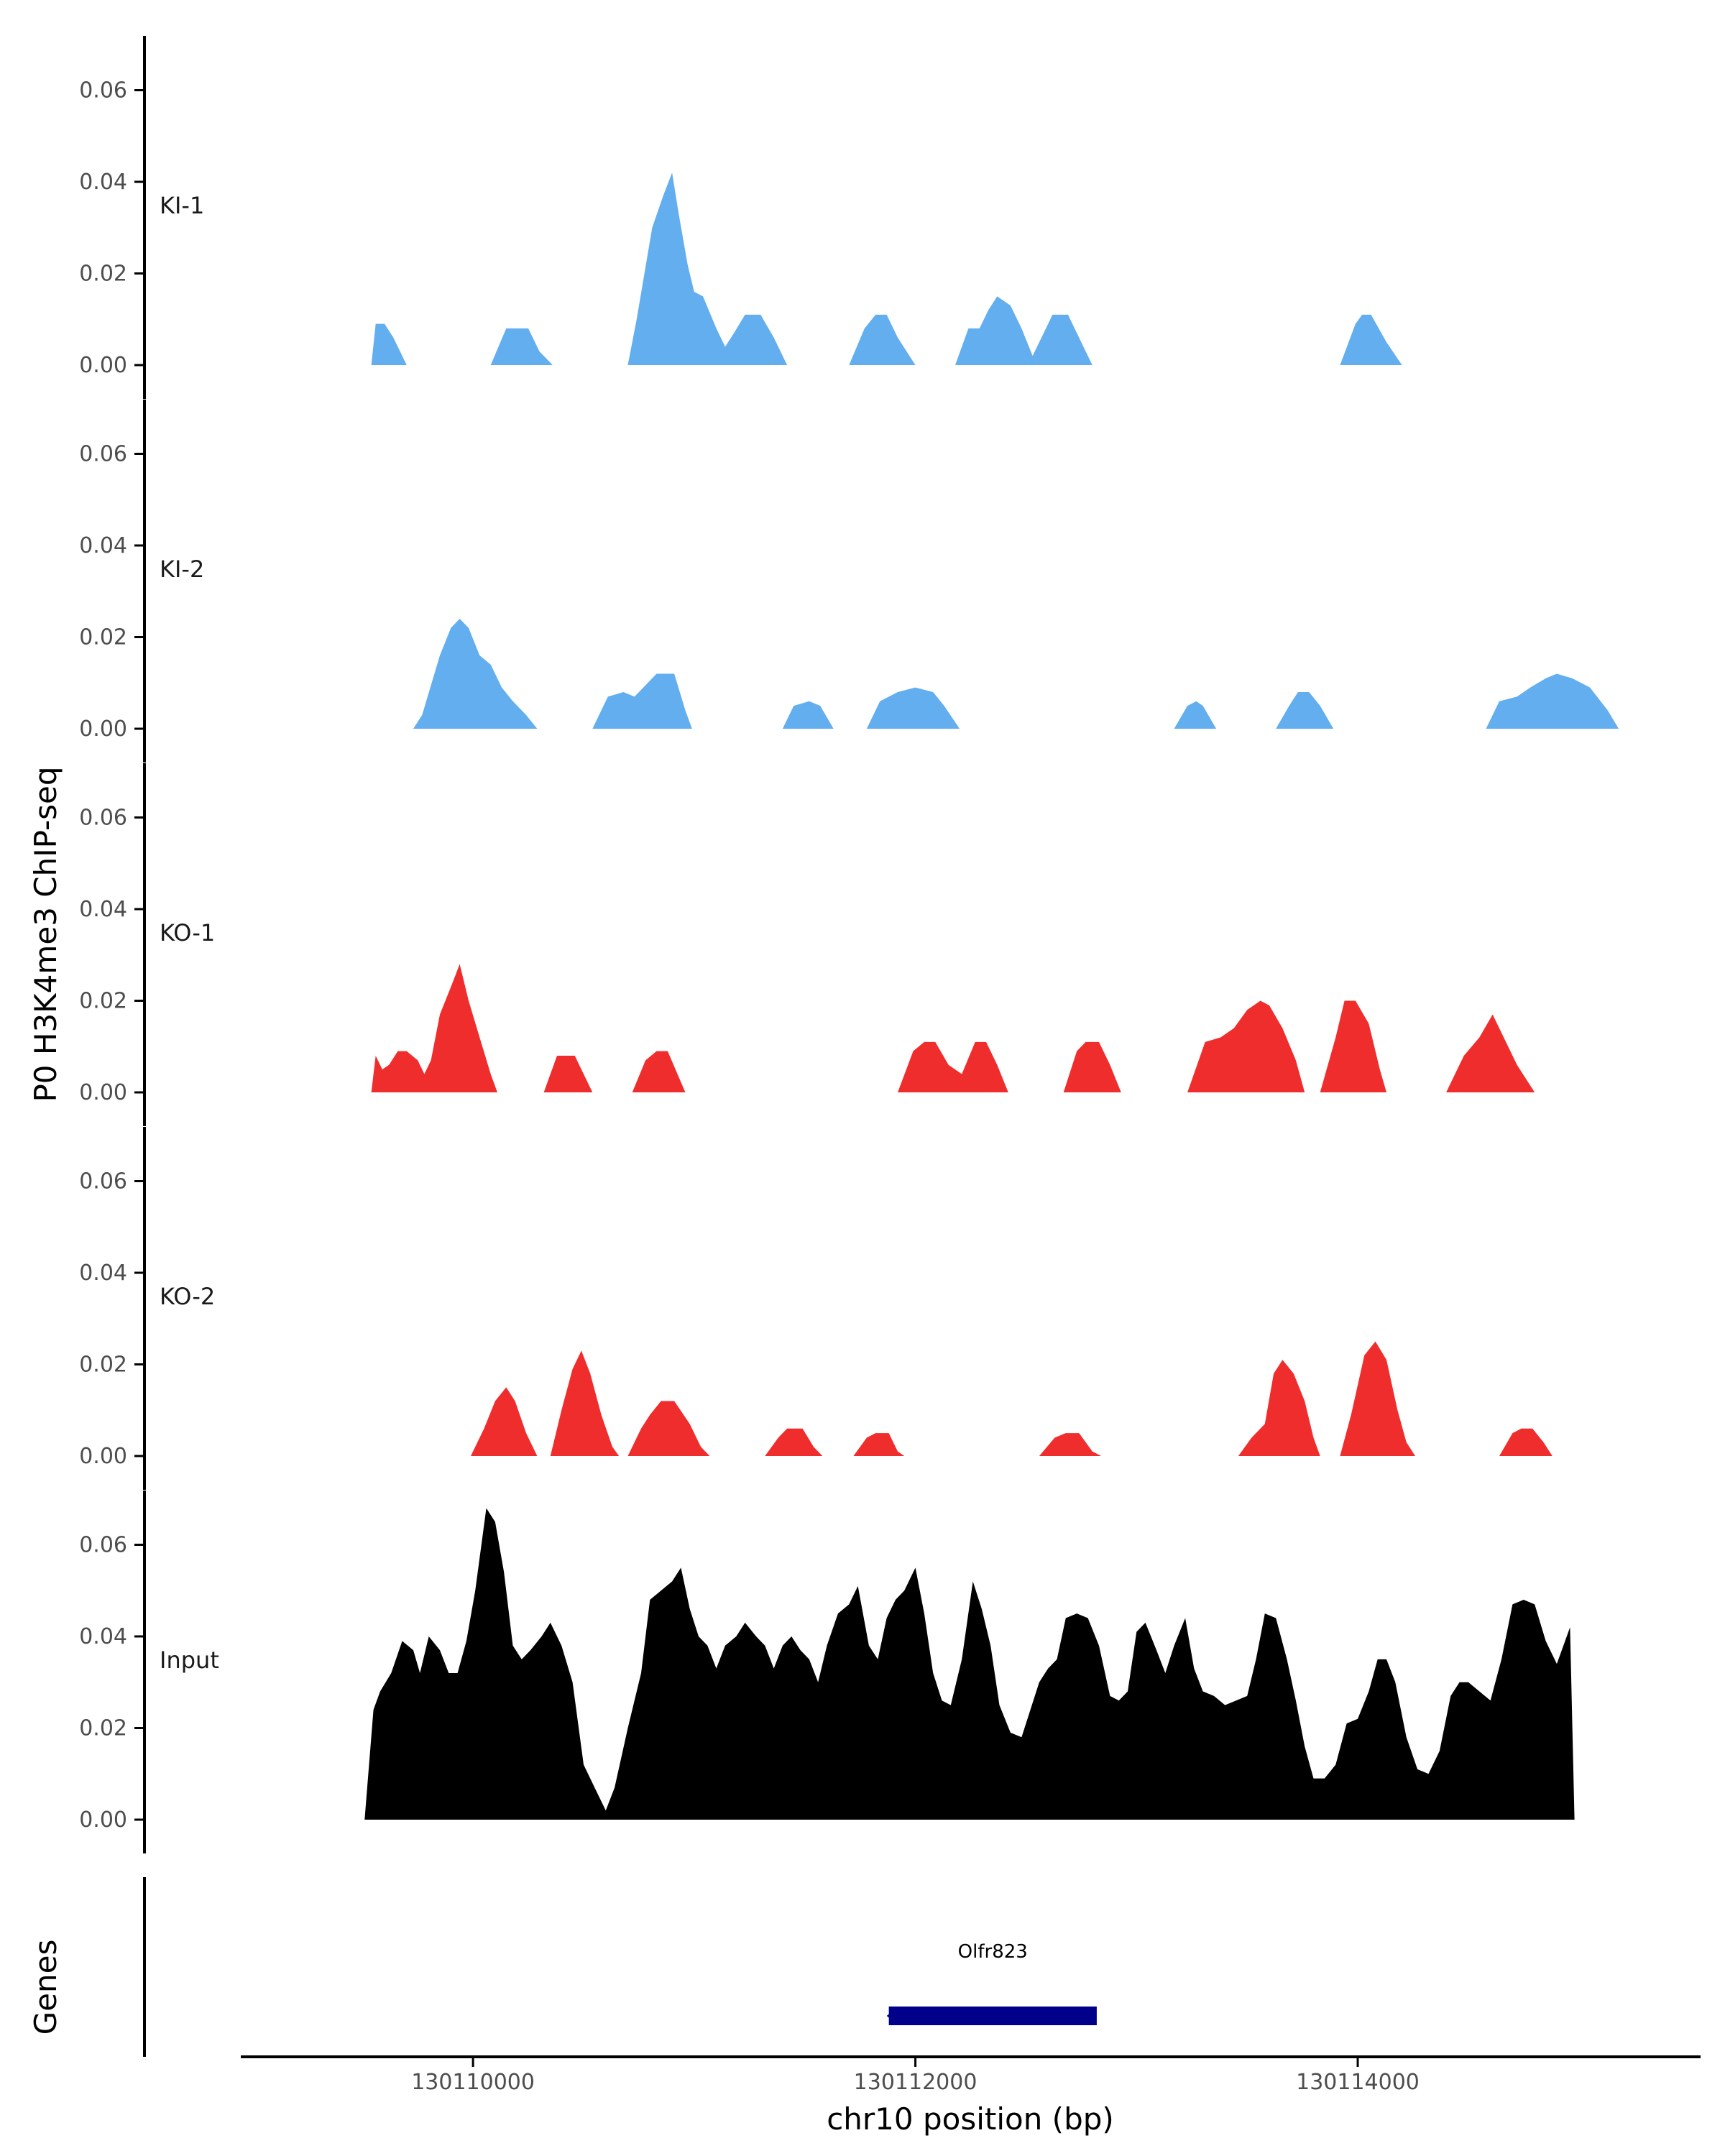  I want to click on x-tick-label: 130114000, so click(1358, 2082).